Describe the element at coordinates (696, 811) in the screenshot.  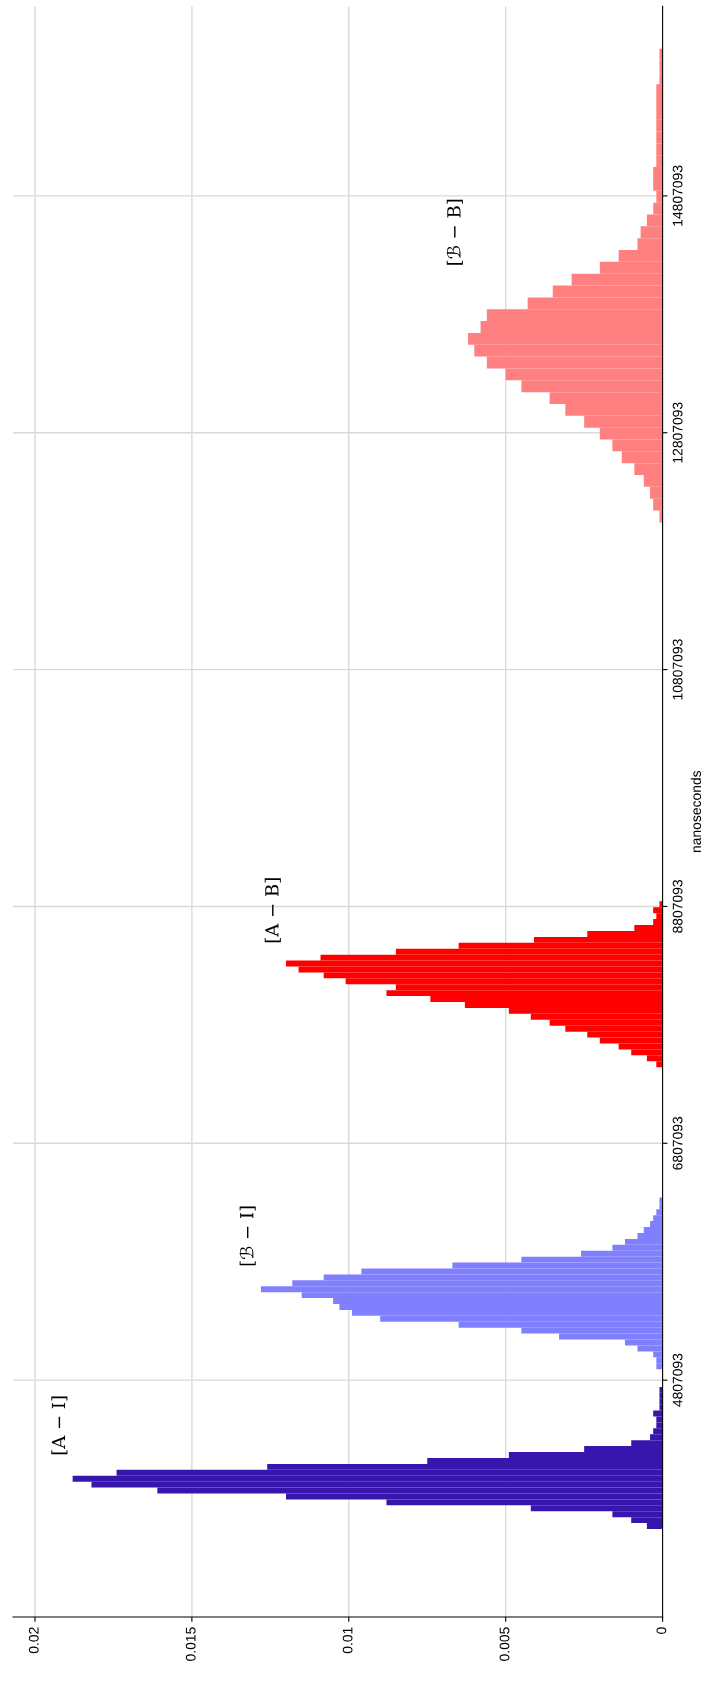
I see `y-axis-title: nanoseconds` at that location.